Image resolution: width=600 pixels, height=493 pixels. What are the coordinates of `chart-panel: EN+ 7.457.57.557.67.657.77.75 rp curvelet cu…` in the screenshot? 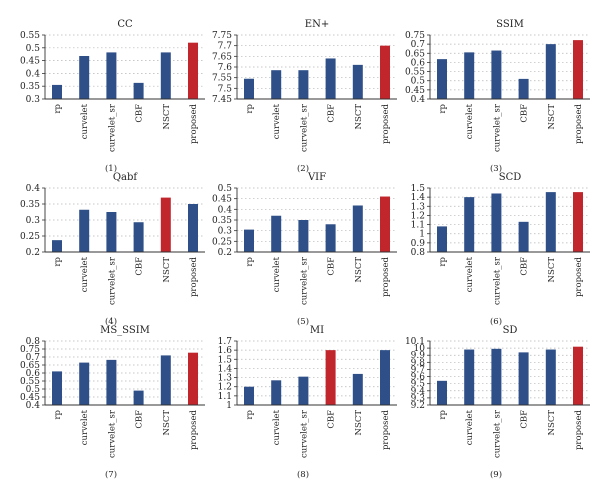 It's located at (304, 96).